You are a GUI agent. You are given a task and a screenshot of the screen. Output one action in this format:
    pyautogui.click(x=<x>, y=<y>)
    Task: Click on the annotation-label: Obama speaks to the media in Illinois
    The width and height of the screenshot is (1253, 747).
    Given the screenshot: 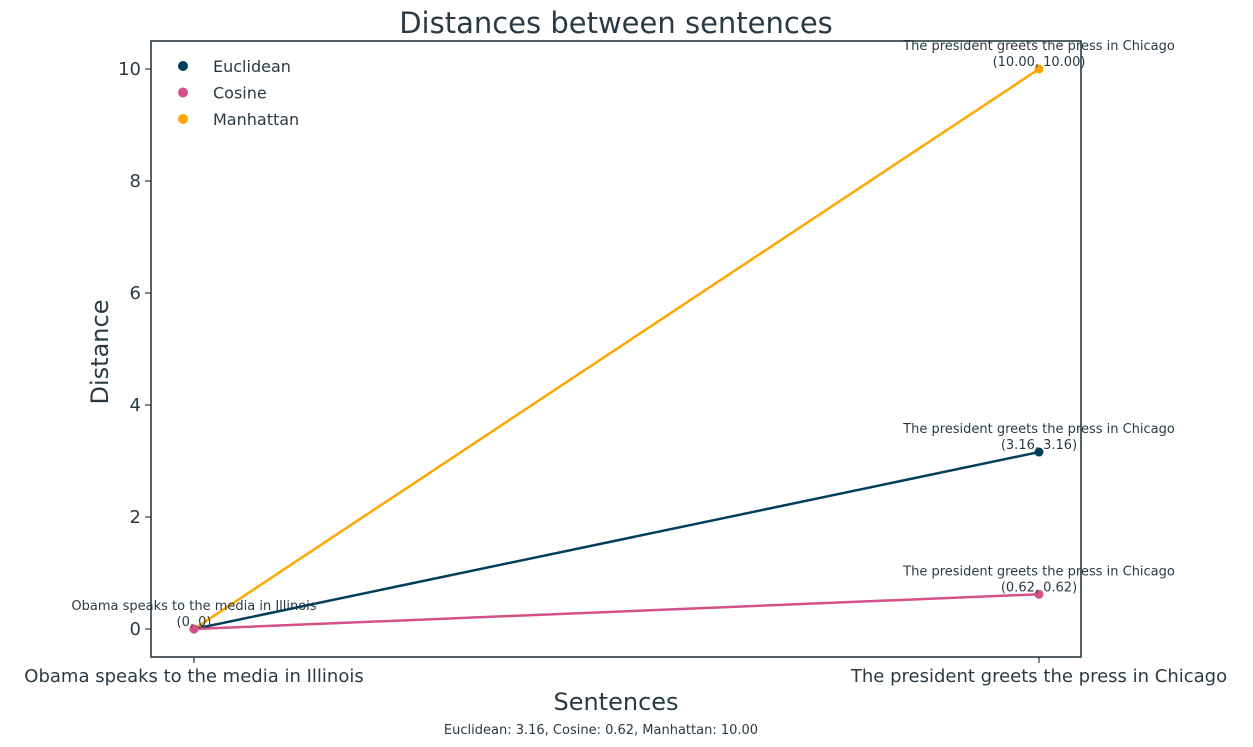 What is the action you would take?
    pyautogui.click(x=193, y=606)
    